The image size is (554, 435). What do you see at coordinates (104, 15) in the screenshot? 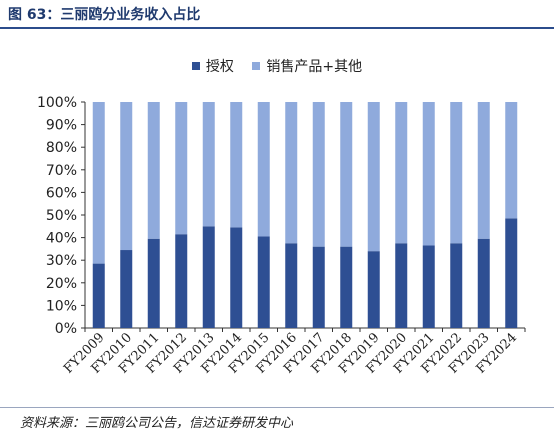
I see `figure-title: 图 63：三丽鸥分业务收入占比` at bounding box center [104, 15].